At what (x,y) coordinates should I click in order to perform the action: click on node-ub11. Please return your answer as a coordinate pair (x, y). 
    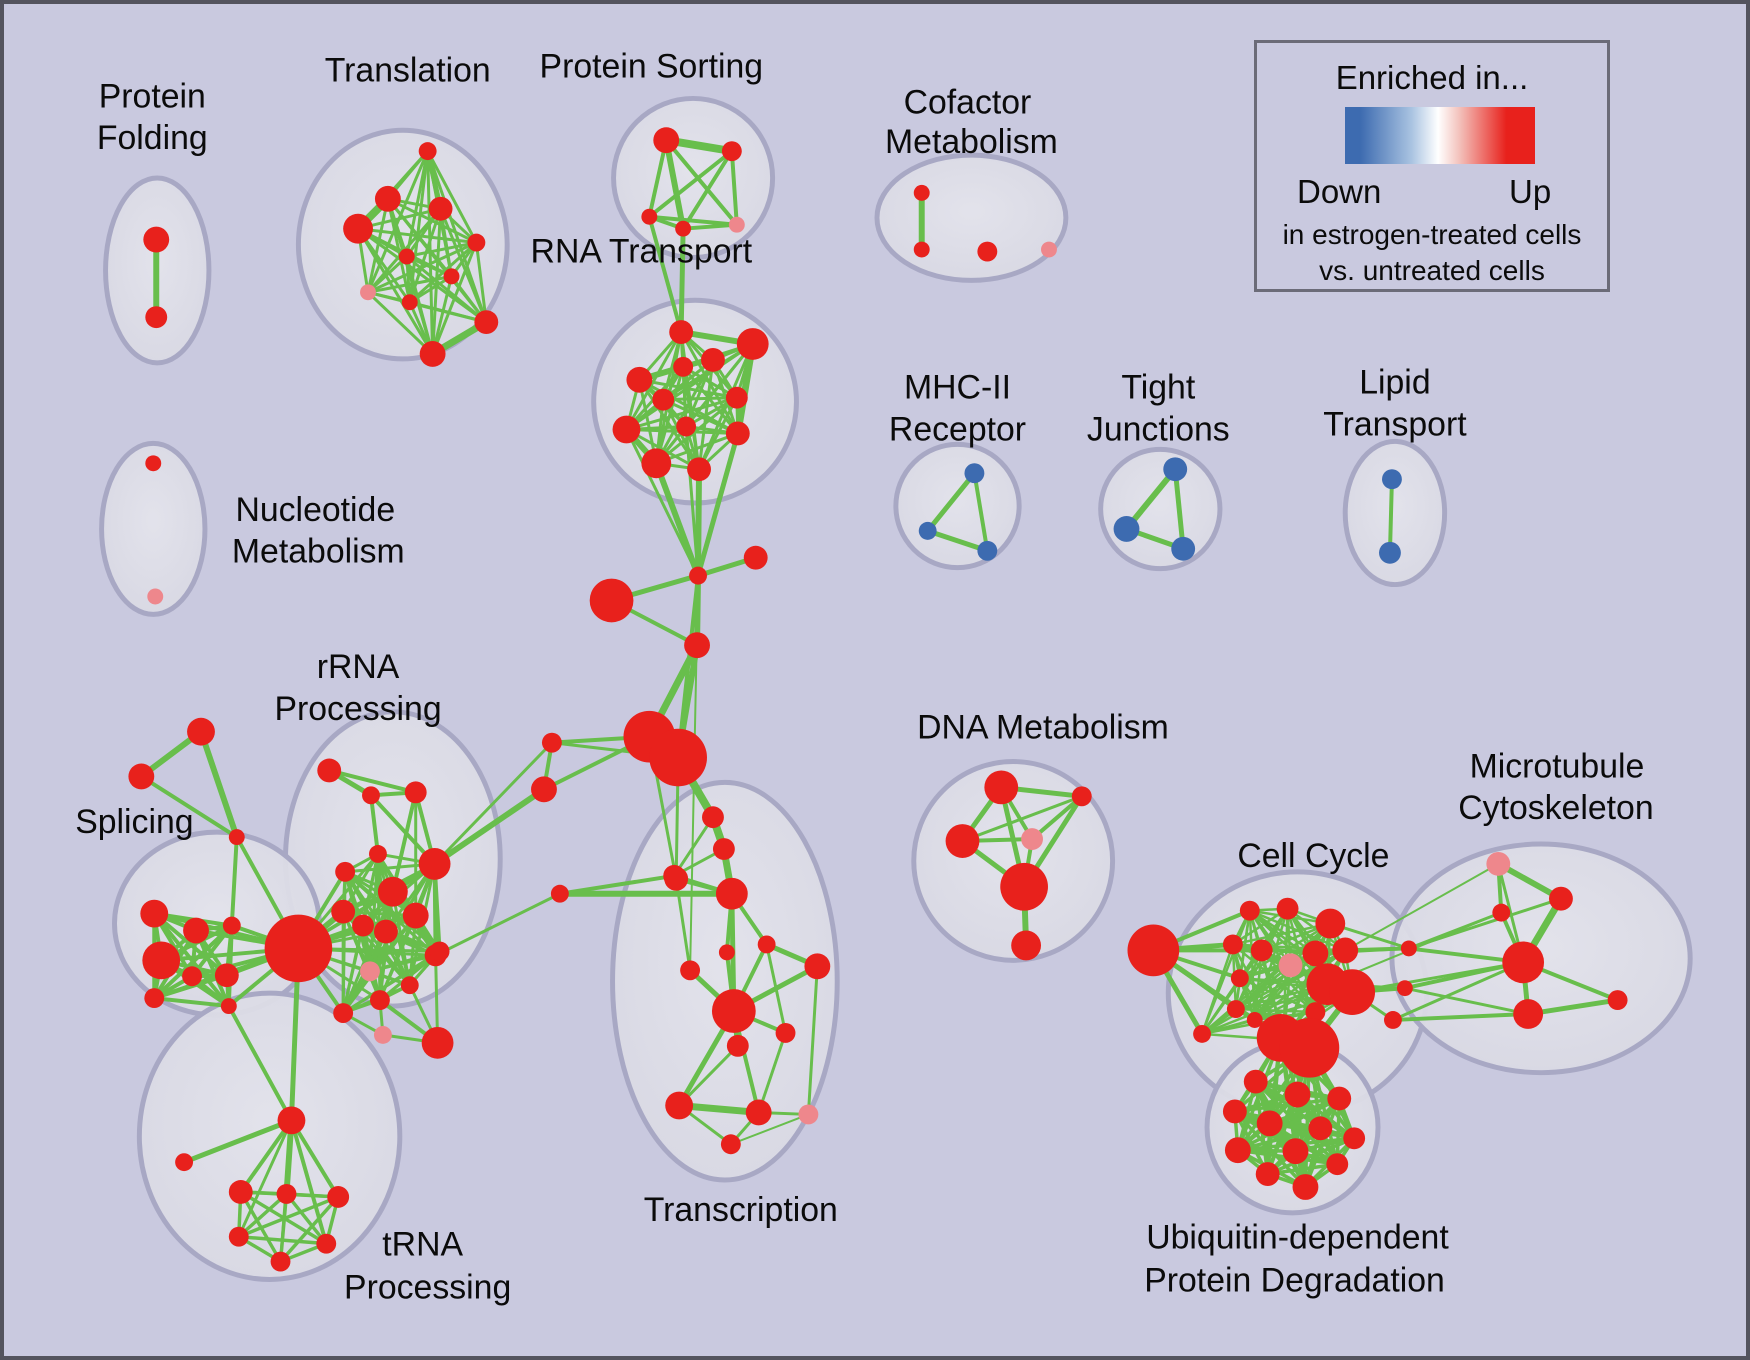
    Looking at the image, I should click on (1305, 1187).